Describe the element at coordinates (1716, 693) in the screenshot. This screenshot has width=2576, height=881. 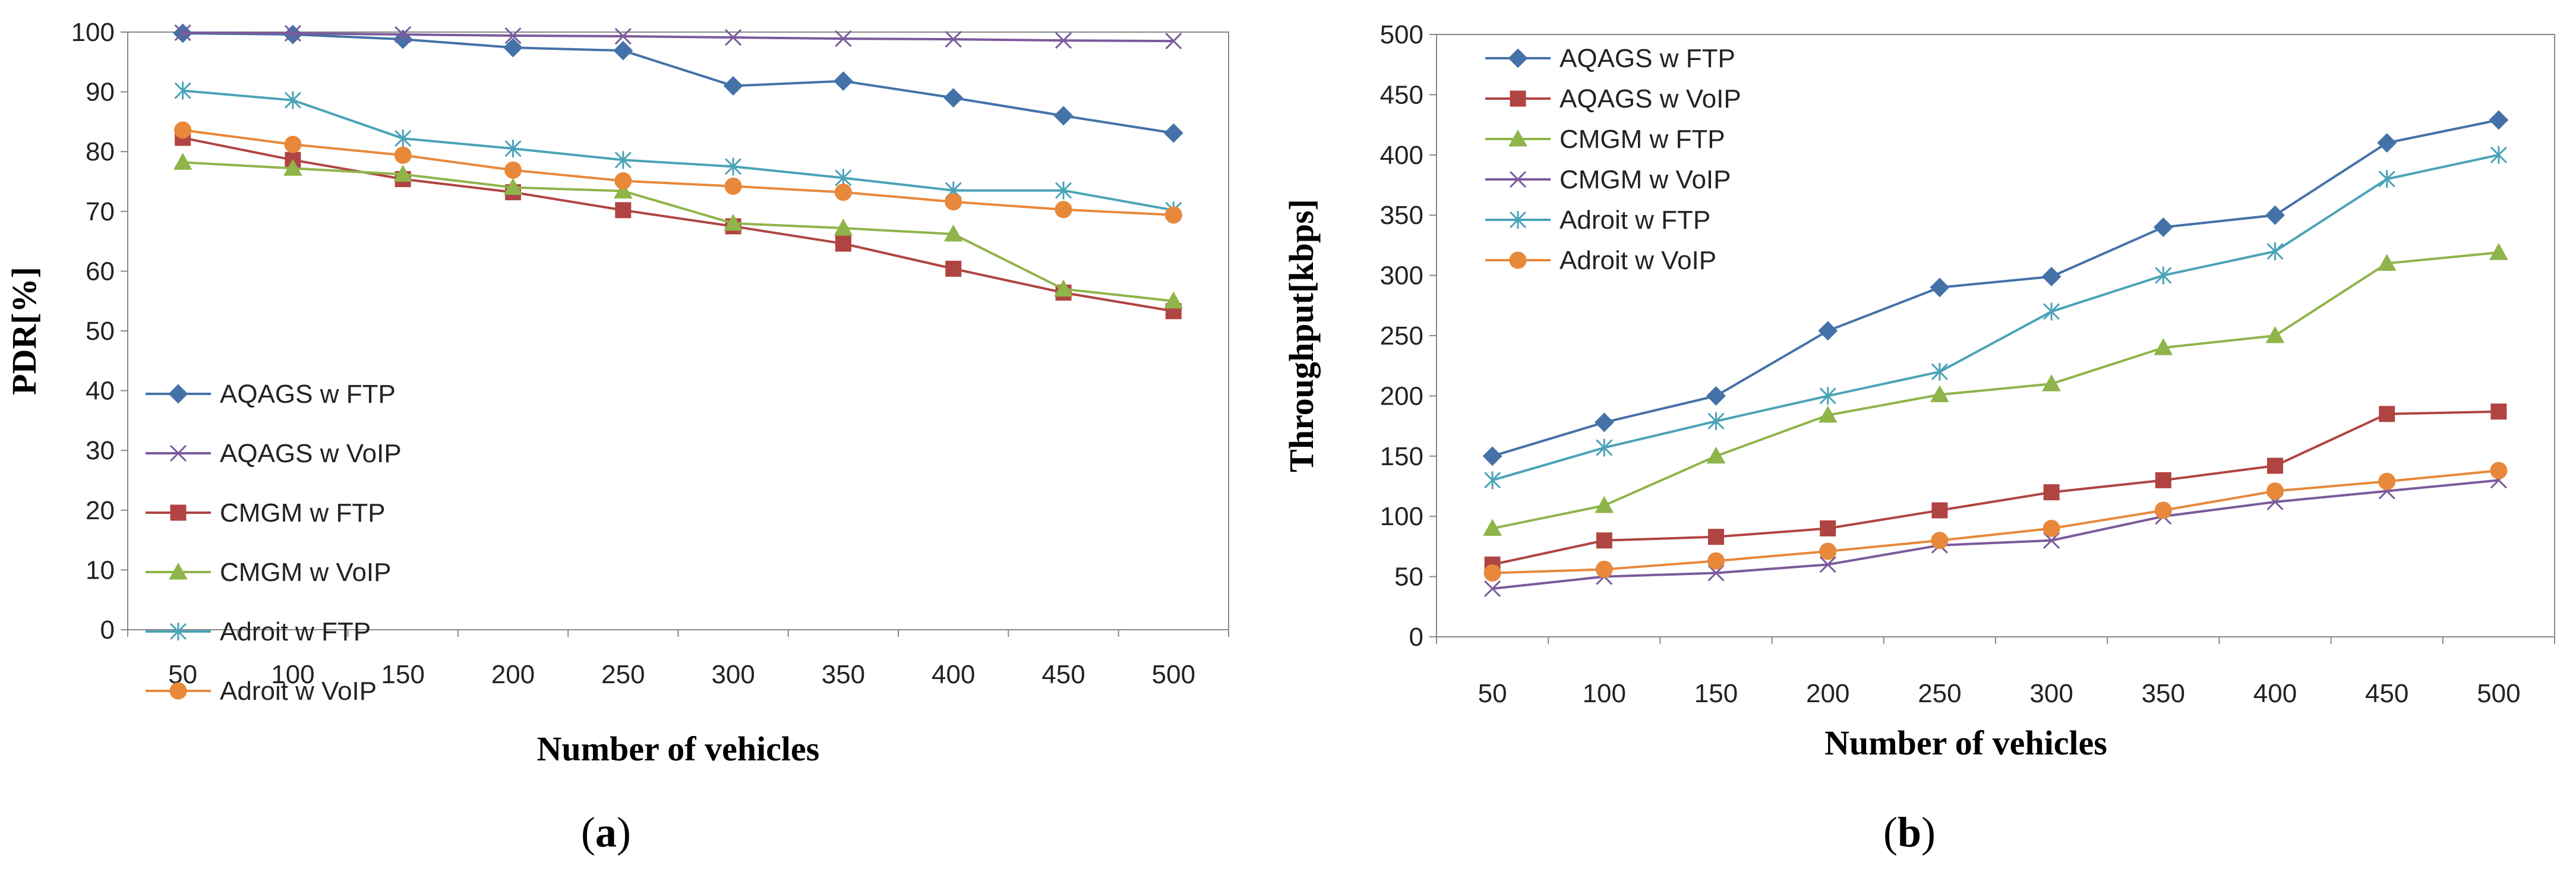
I see `x-tick-label: 150` at that location.